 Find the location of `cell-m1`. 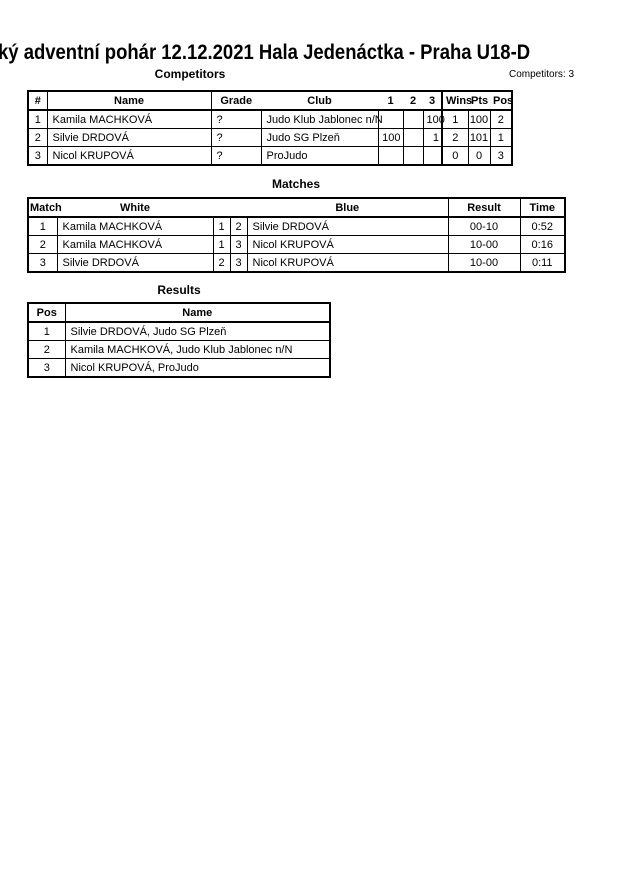

cell-m1 is located at coordinates (390, 156).